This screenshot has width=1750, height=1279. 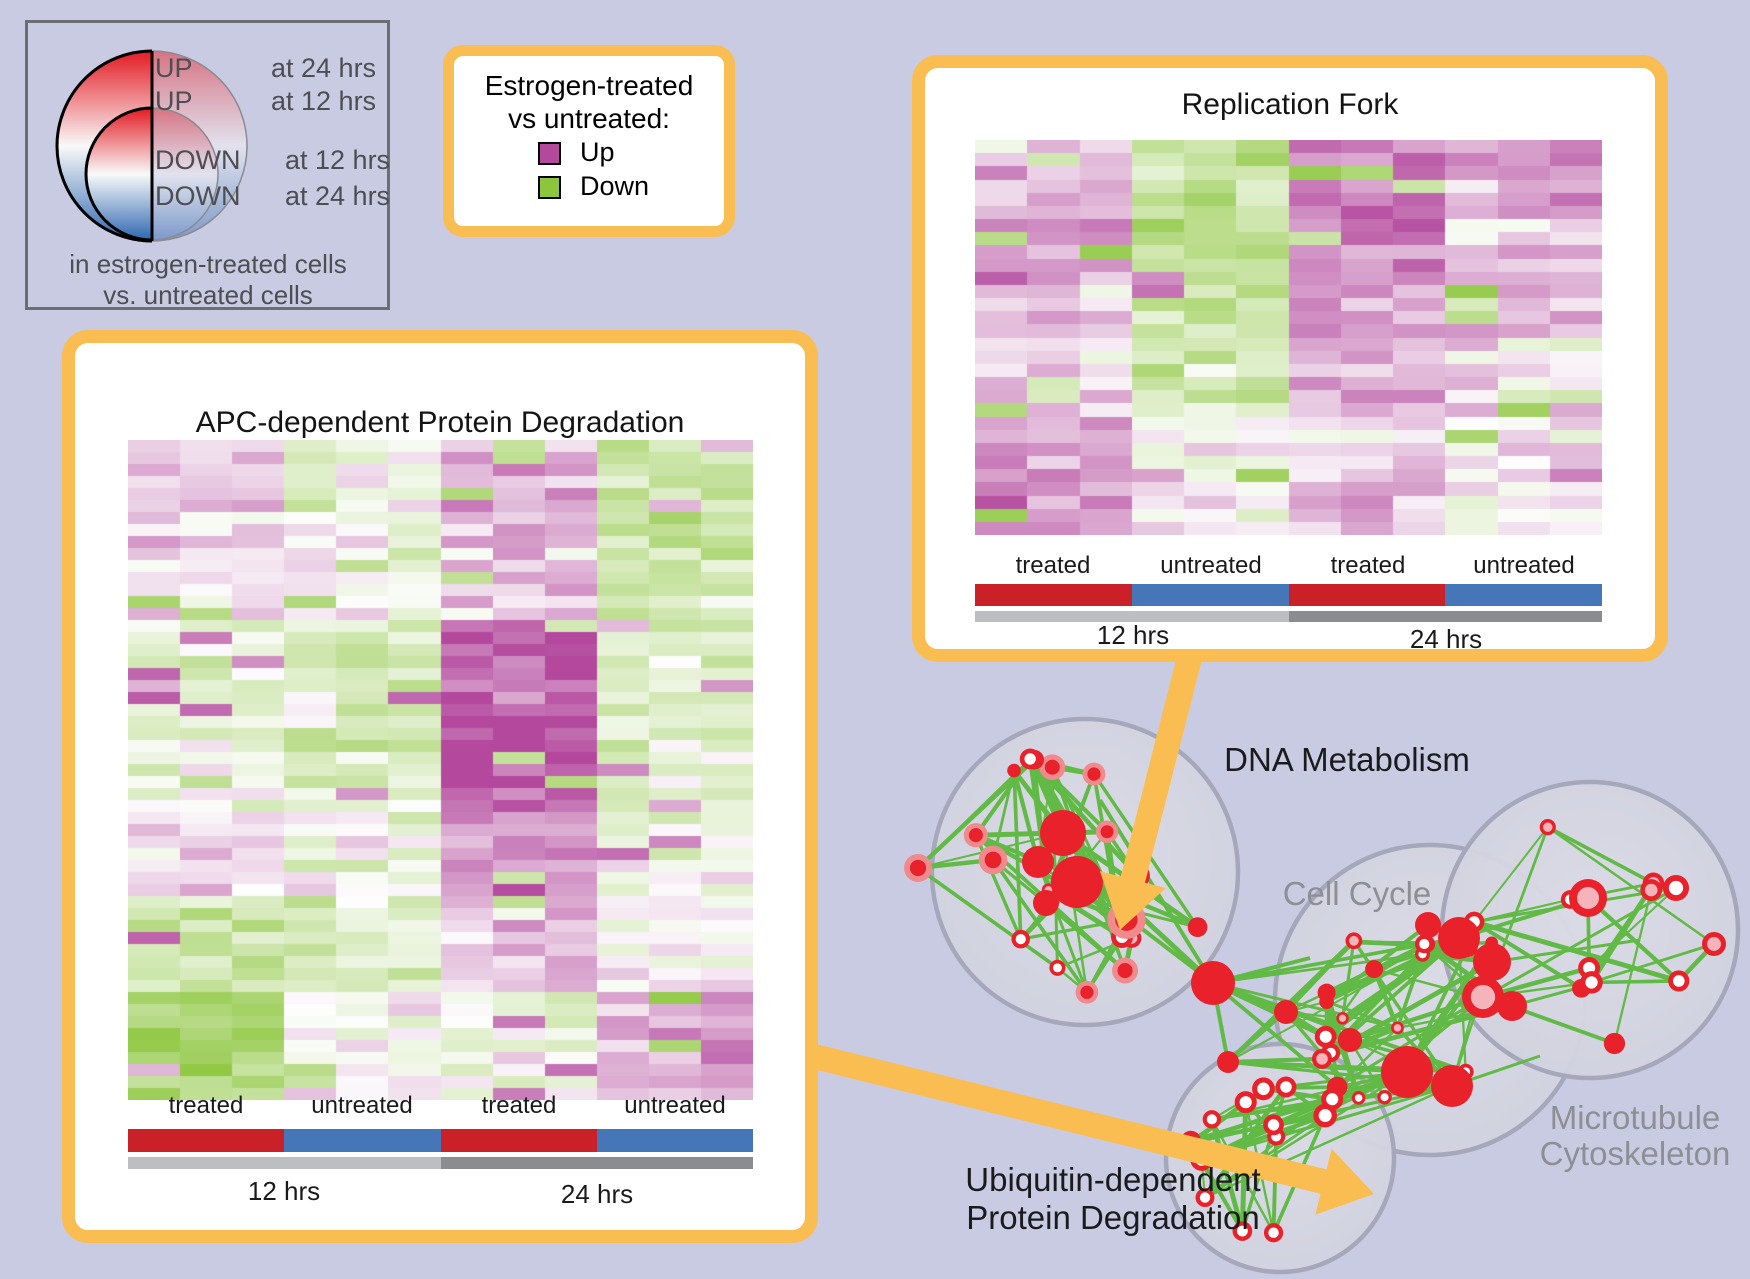 What do you see at coordinates (549, 153) in the screenshot?
I see `up-color-swatch` at bounding box center [549, 153].